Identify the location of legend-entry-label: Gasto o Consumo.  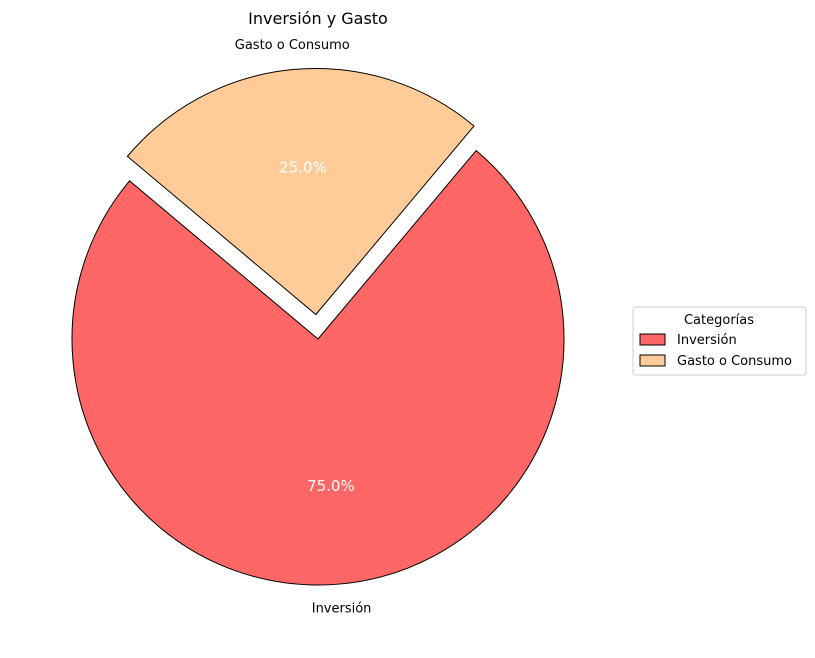
(734, 361).